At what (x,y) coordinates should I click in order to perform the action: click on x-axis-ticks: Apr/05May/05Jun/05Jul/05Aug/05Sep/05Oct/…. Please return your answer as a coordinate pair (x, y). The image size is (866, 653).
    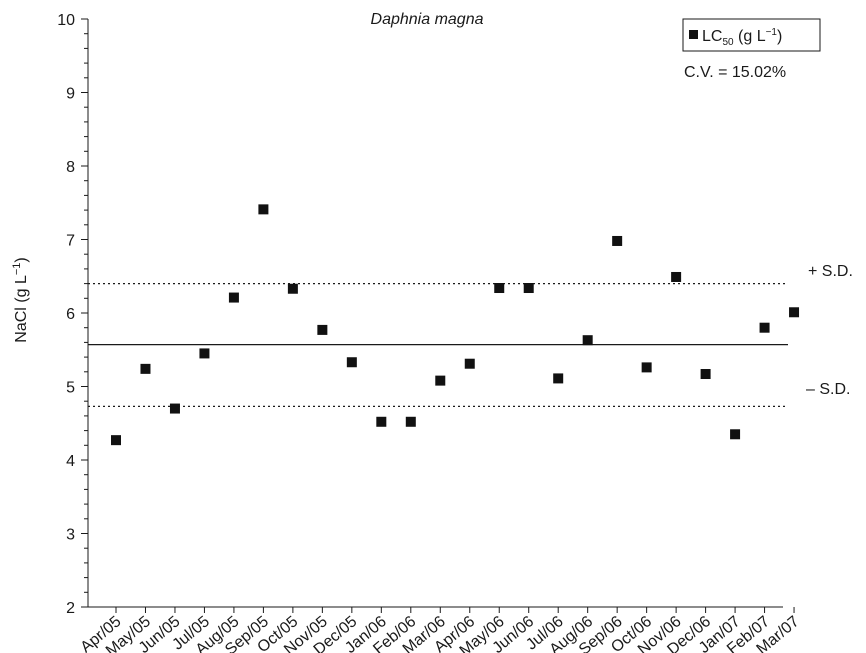
    Looking at the image, I should click on (440, 630).